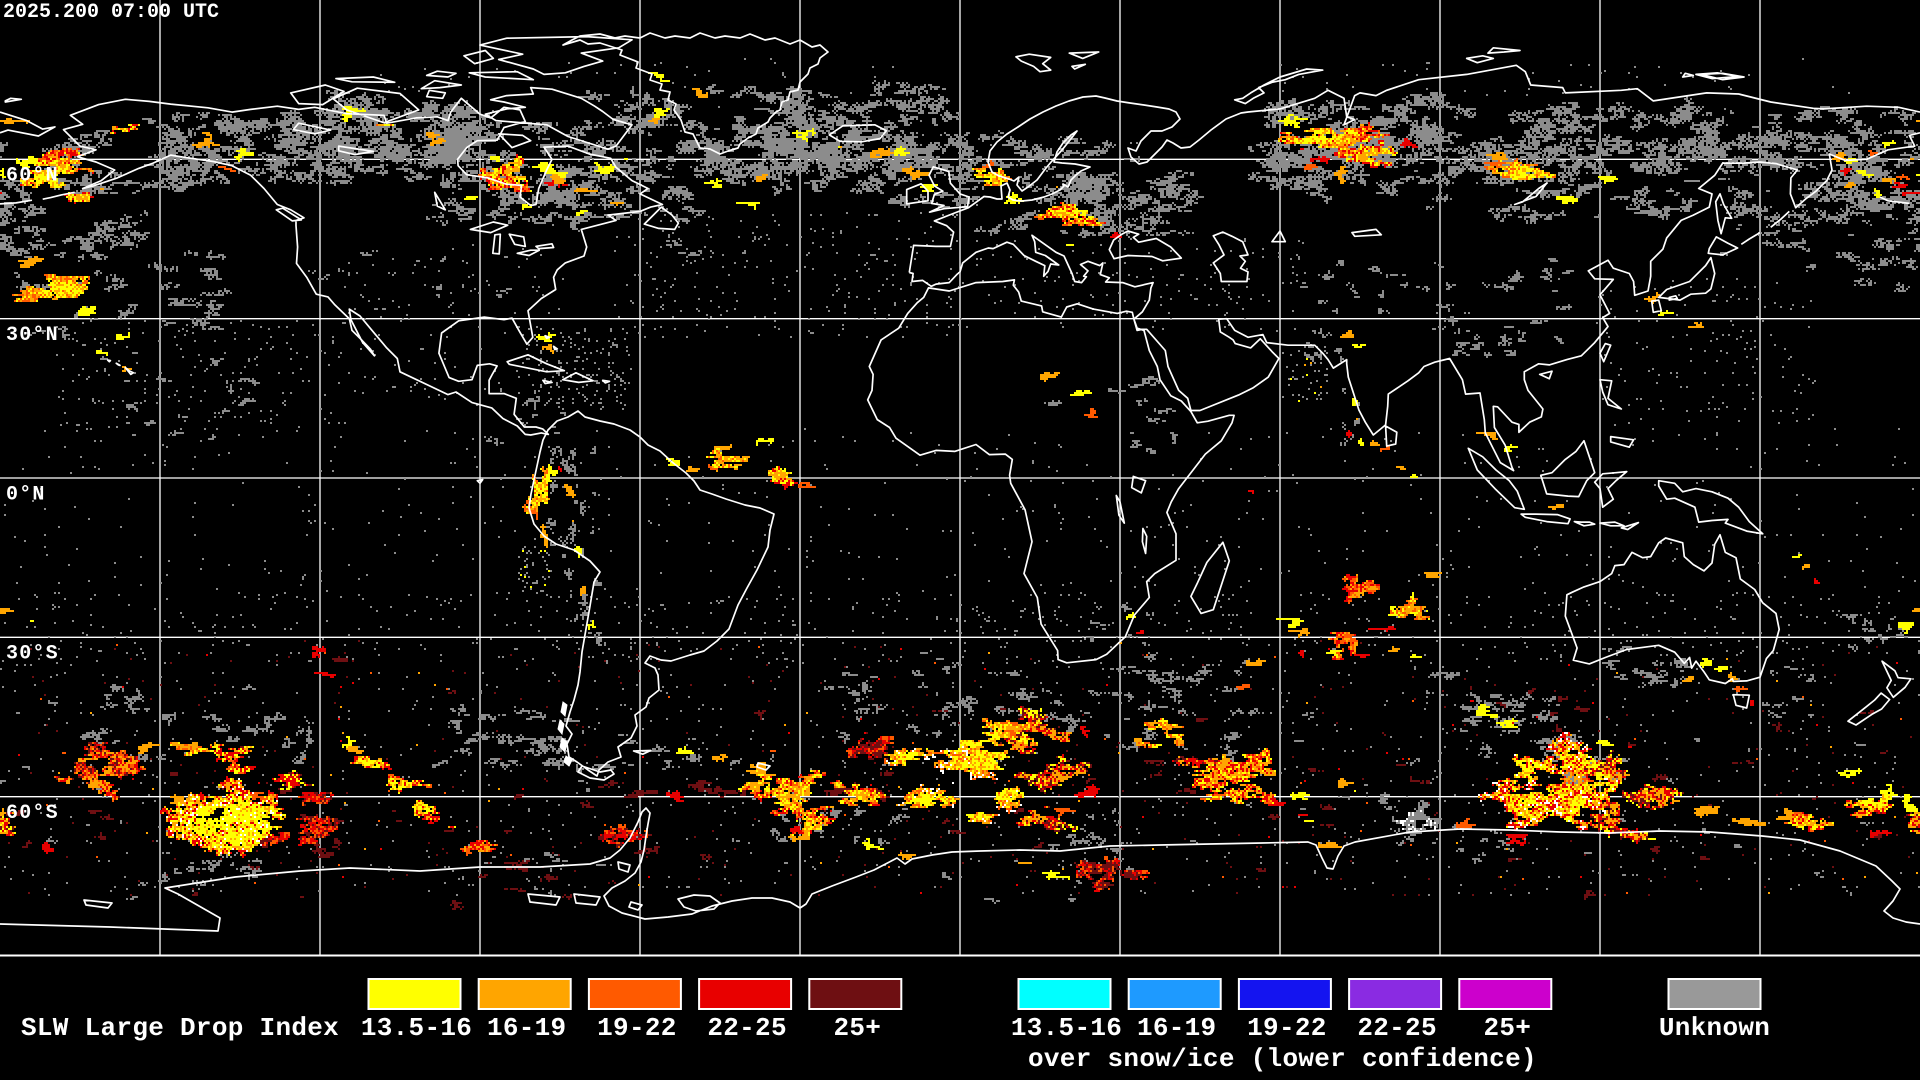  What do you see at coordinates (32, 176) in the screenshot?
I see `svg-text: 60°N` at bounding box center [32, 176].